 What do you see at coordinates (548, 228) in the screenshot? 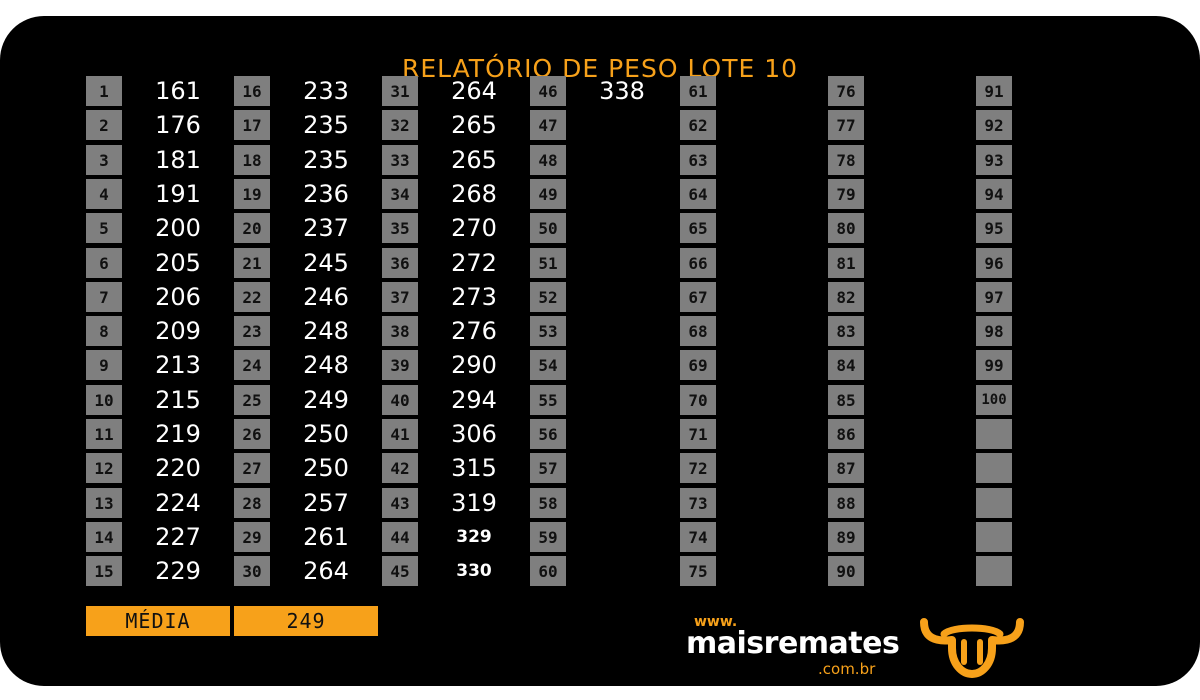
I see `lot-number-cell: 50` at bounding box center [548, 228].